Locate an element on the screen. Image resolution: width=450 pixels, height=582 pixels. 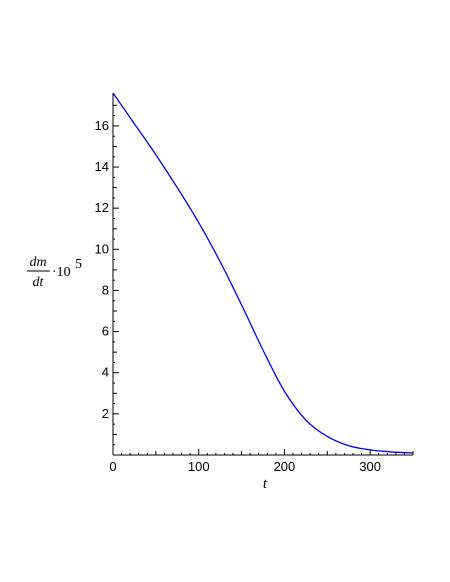
y-tick-label: 10 is located at coordinates (102, 248).